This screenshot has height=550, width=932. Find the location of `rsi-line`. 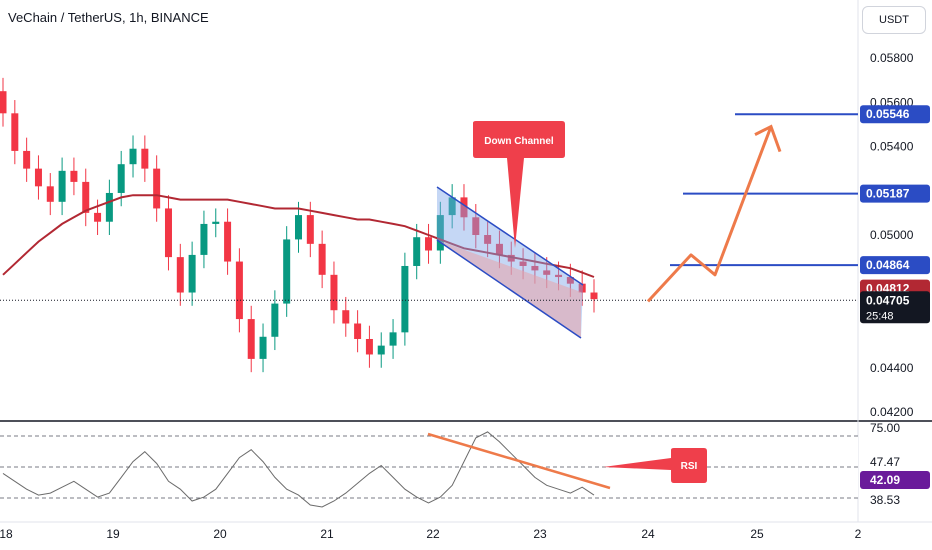

rsi-line is located at coordinates (298, 469).